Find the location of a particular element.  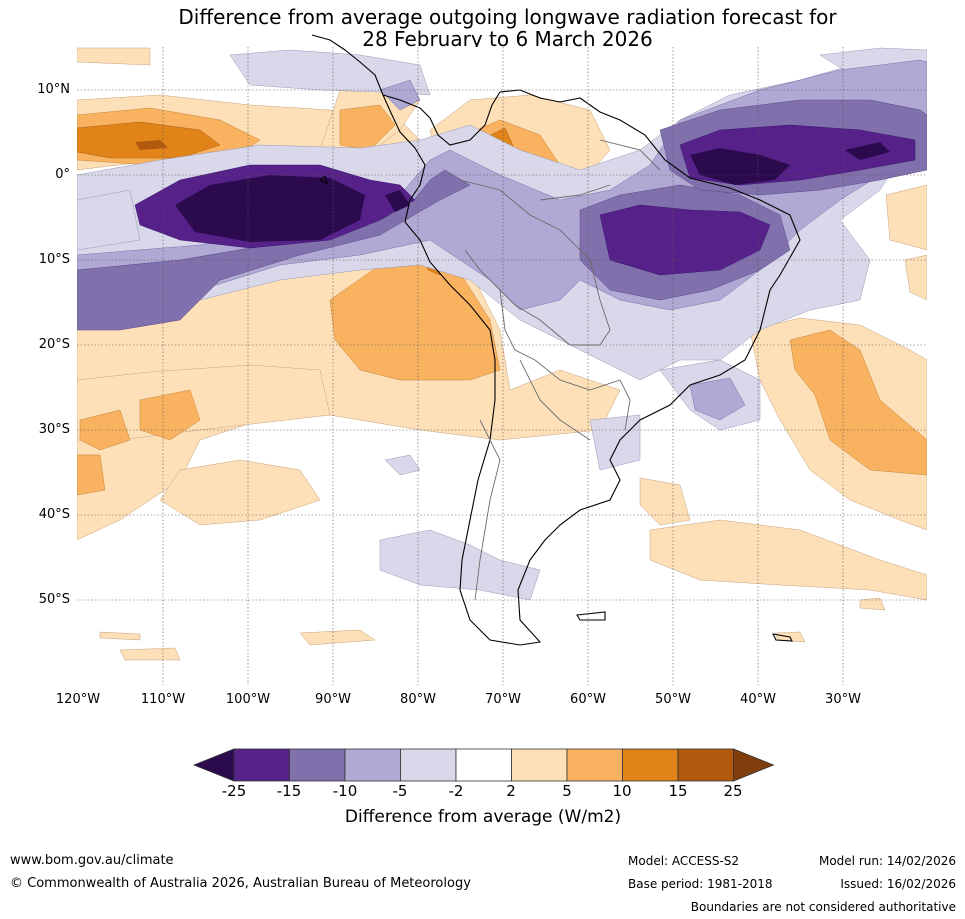

colorbar-tick-label: 25 is located at coordinates (733, 791).